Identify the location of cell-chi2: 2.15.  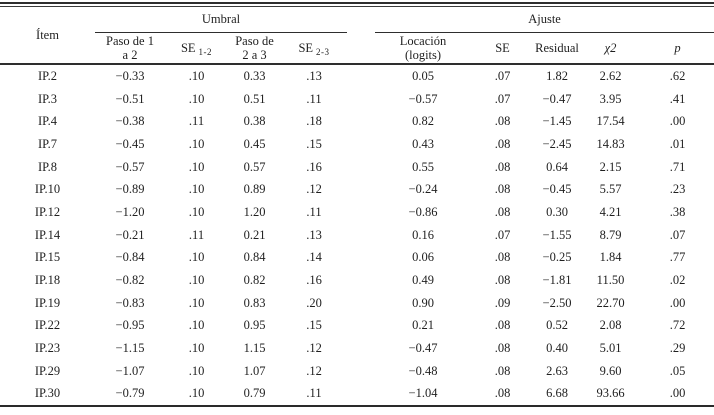
(610, 166).